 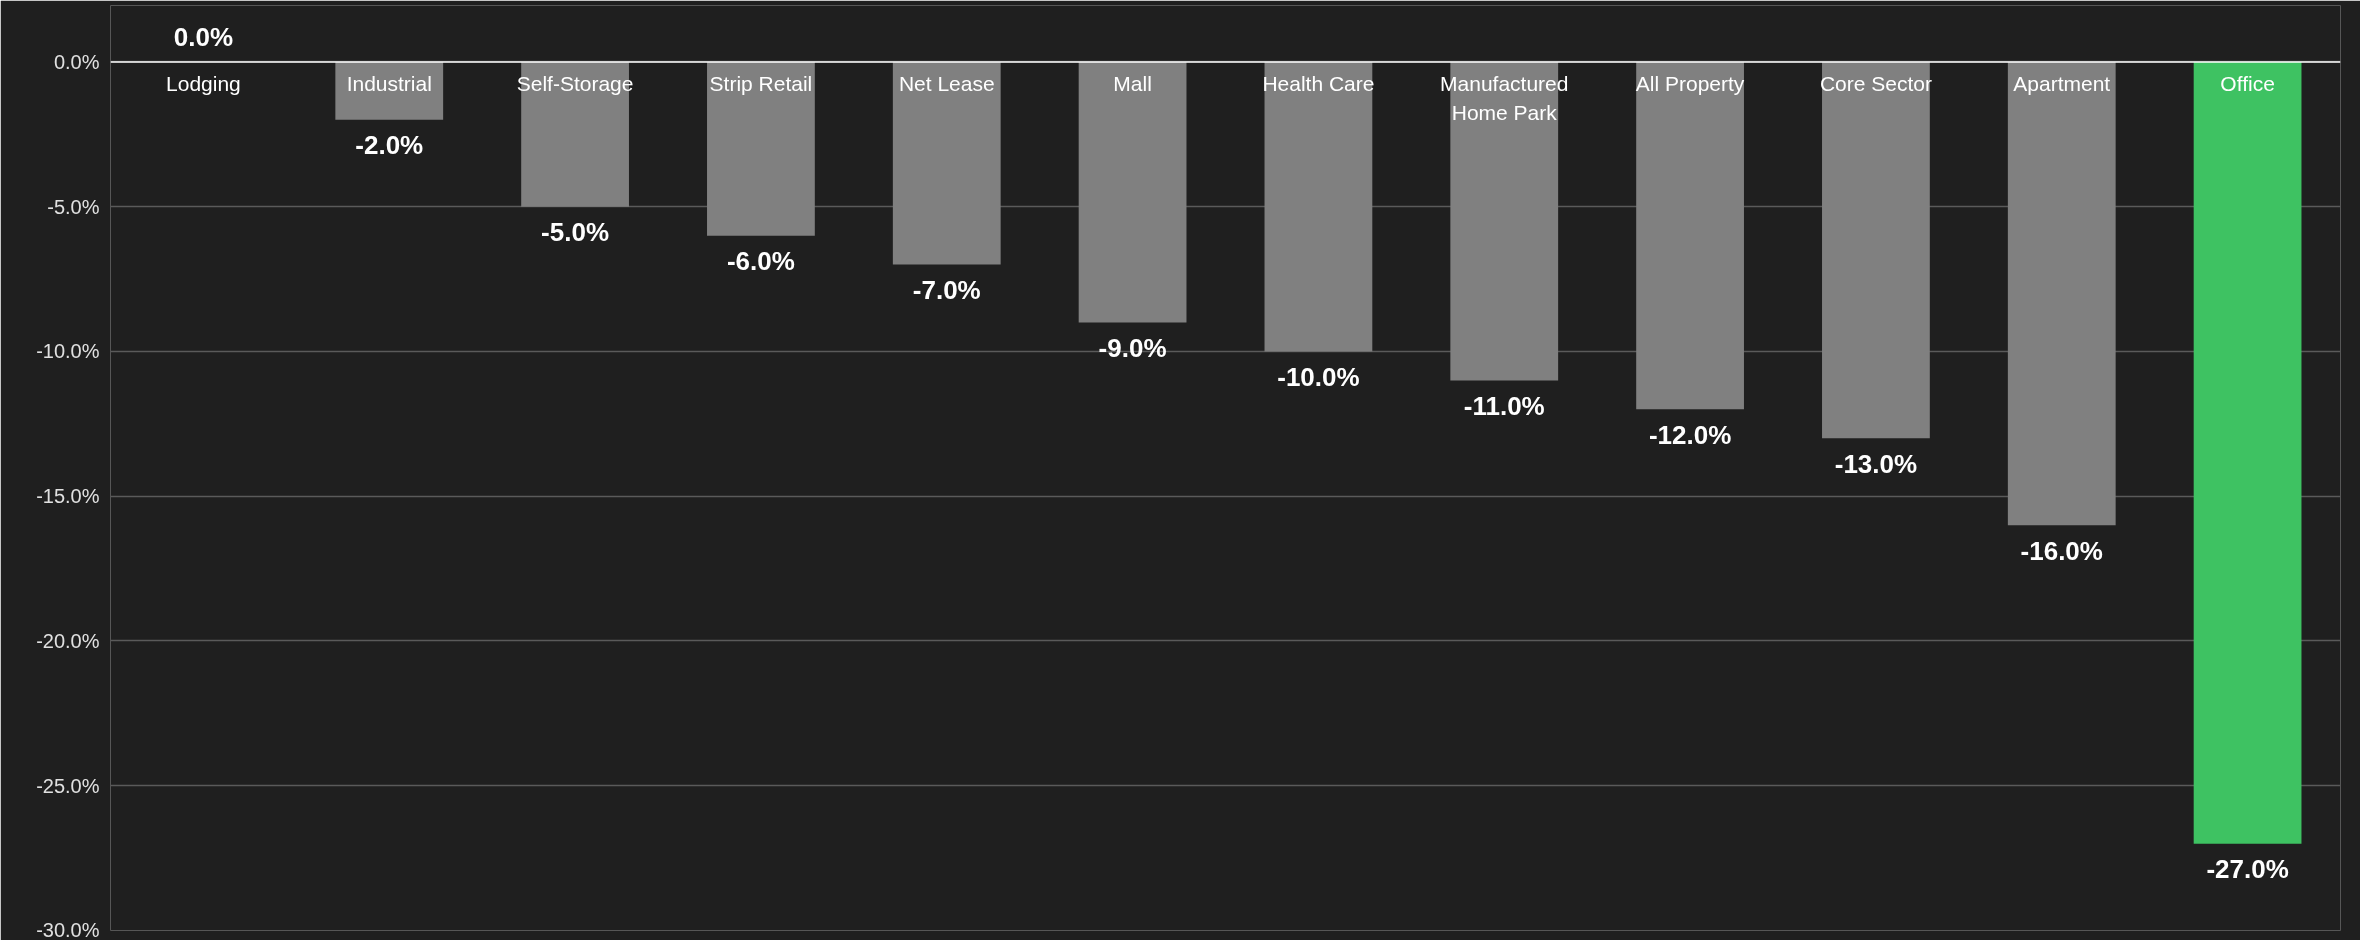 What do you see at coordinates (73, 206) in the screenshot?
I see `y-tick-label: -5.0%` at bounding box center [73, 206].